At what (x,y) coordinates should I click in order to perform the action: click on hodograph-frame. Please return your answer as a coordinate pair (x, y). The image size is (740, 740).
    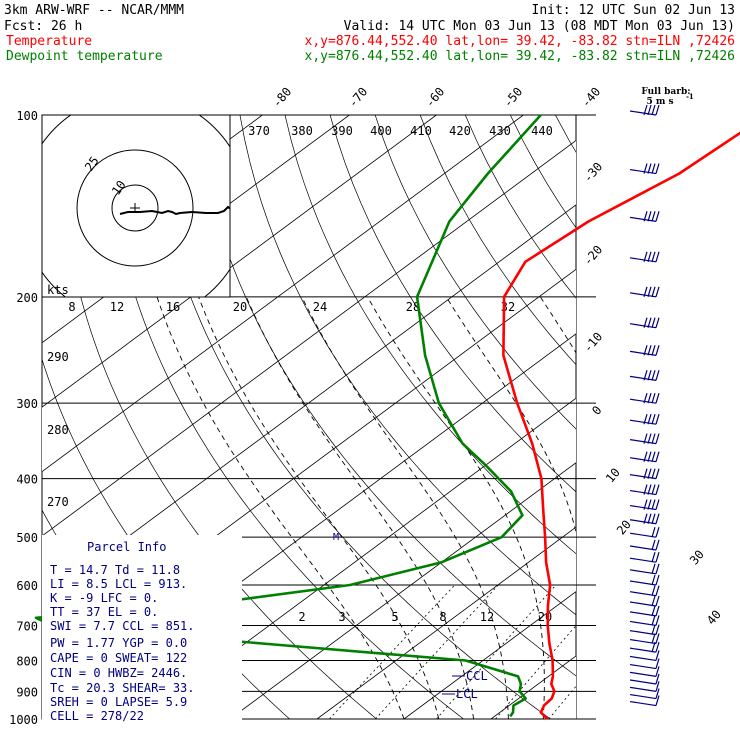
    Looking at the image, I should click on (136, 206).